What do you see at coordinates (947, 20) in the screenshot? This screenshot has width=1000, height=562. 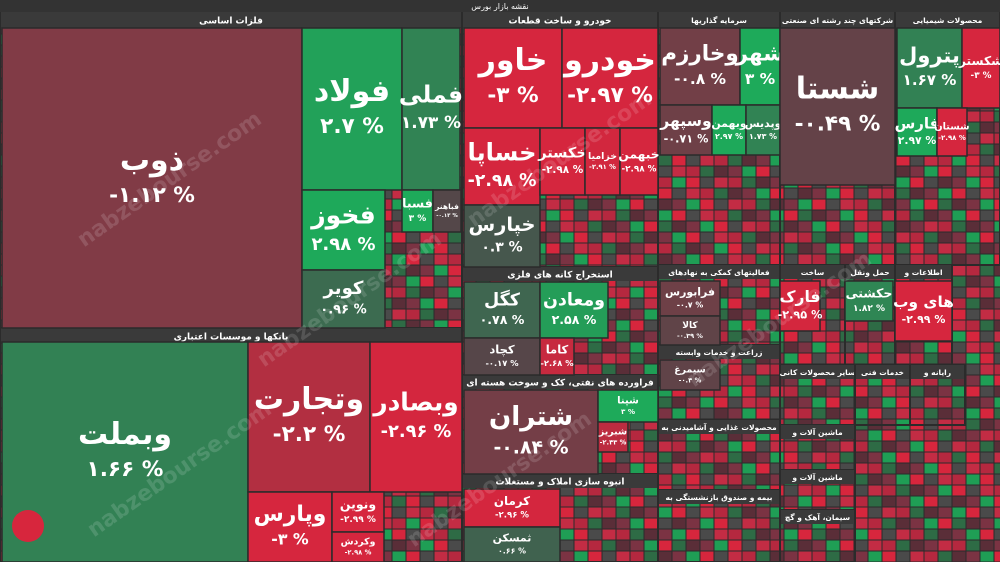 I see `sector-header` at bounding box center [947, 20].